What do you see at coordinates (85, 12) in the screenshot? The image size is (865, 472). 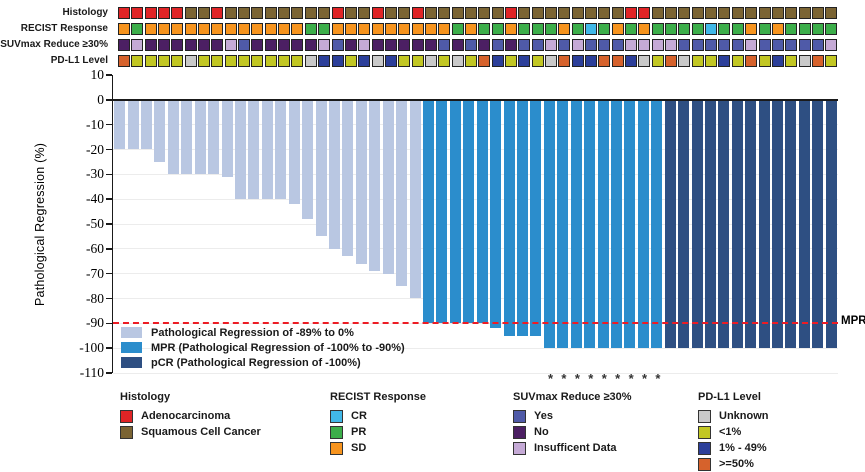 I see `track-row-label: Histology` at bounding box center [85, 12].